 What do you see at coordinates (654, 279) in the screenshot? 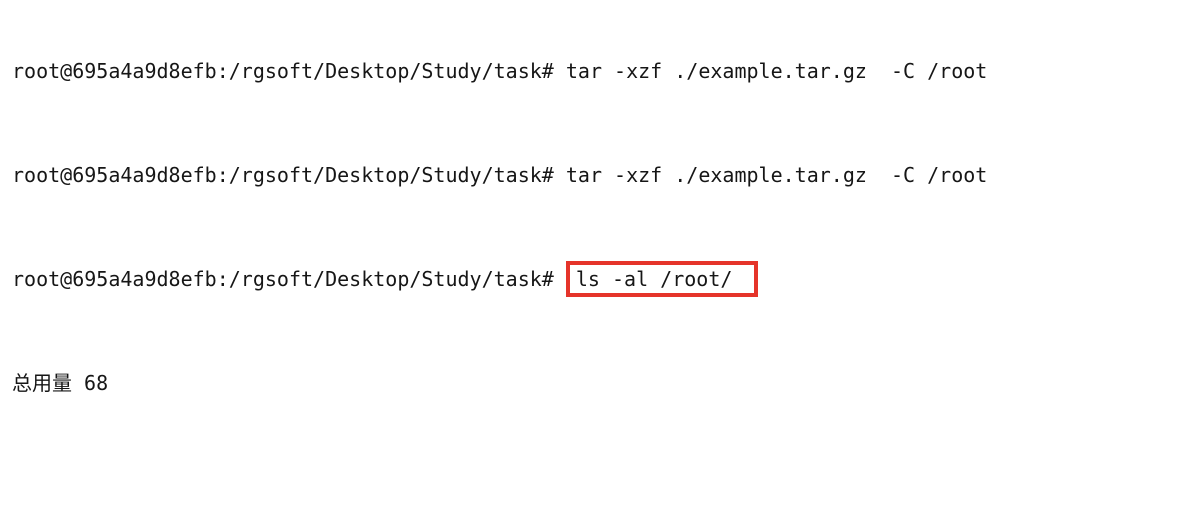
I see `ls-command-text: ls -al /root/` at bounding box center [654, 279].